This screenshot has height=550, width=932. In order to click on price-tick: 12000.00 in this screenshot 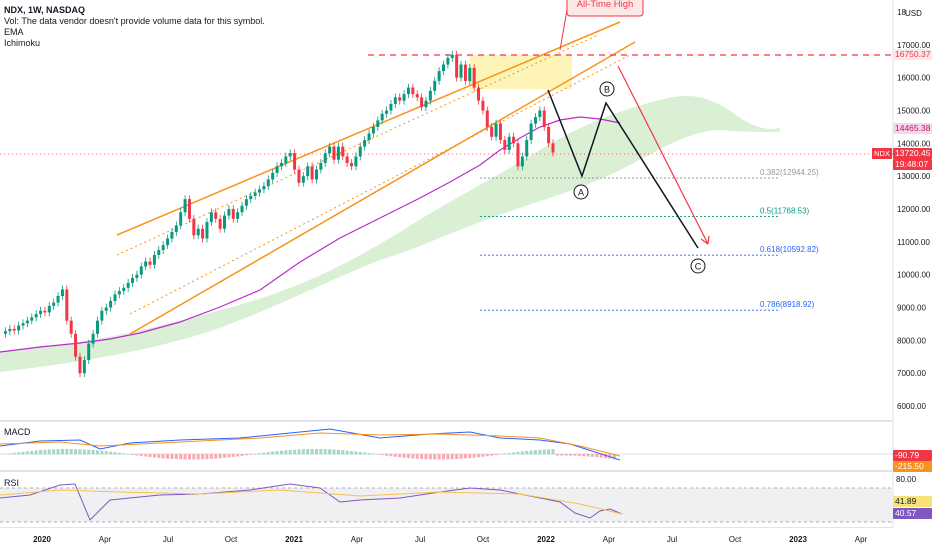, I will do `click(914, 209)`.